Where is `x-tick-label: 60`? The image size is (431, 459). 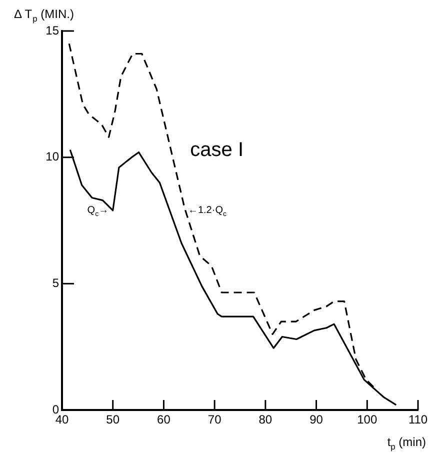
x-tick-label: 60 is located at coordinates (164, 419).